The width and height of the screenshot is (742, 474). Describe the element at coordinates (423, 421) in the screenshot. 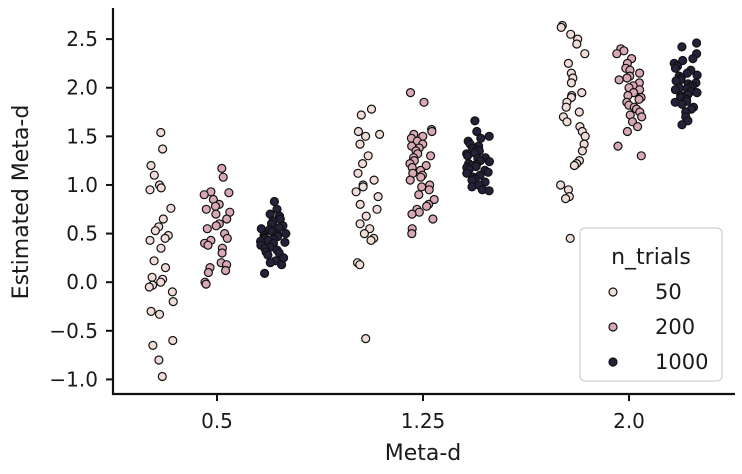

I see `x-tick-label: 1.25` at that location.